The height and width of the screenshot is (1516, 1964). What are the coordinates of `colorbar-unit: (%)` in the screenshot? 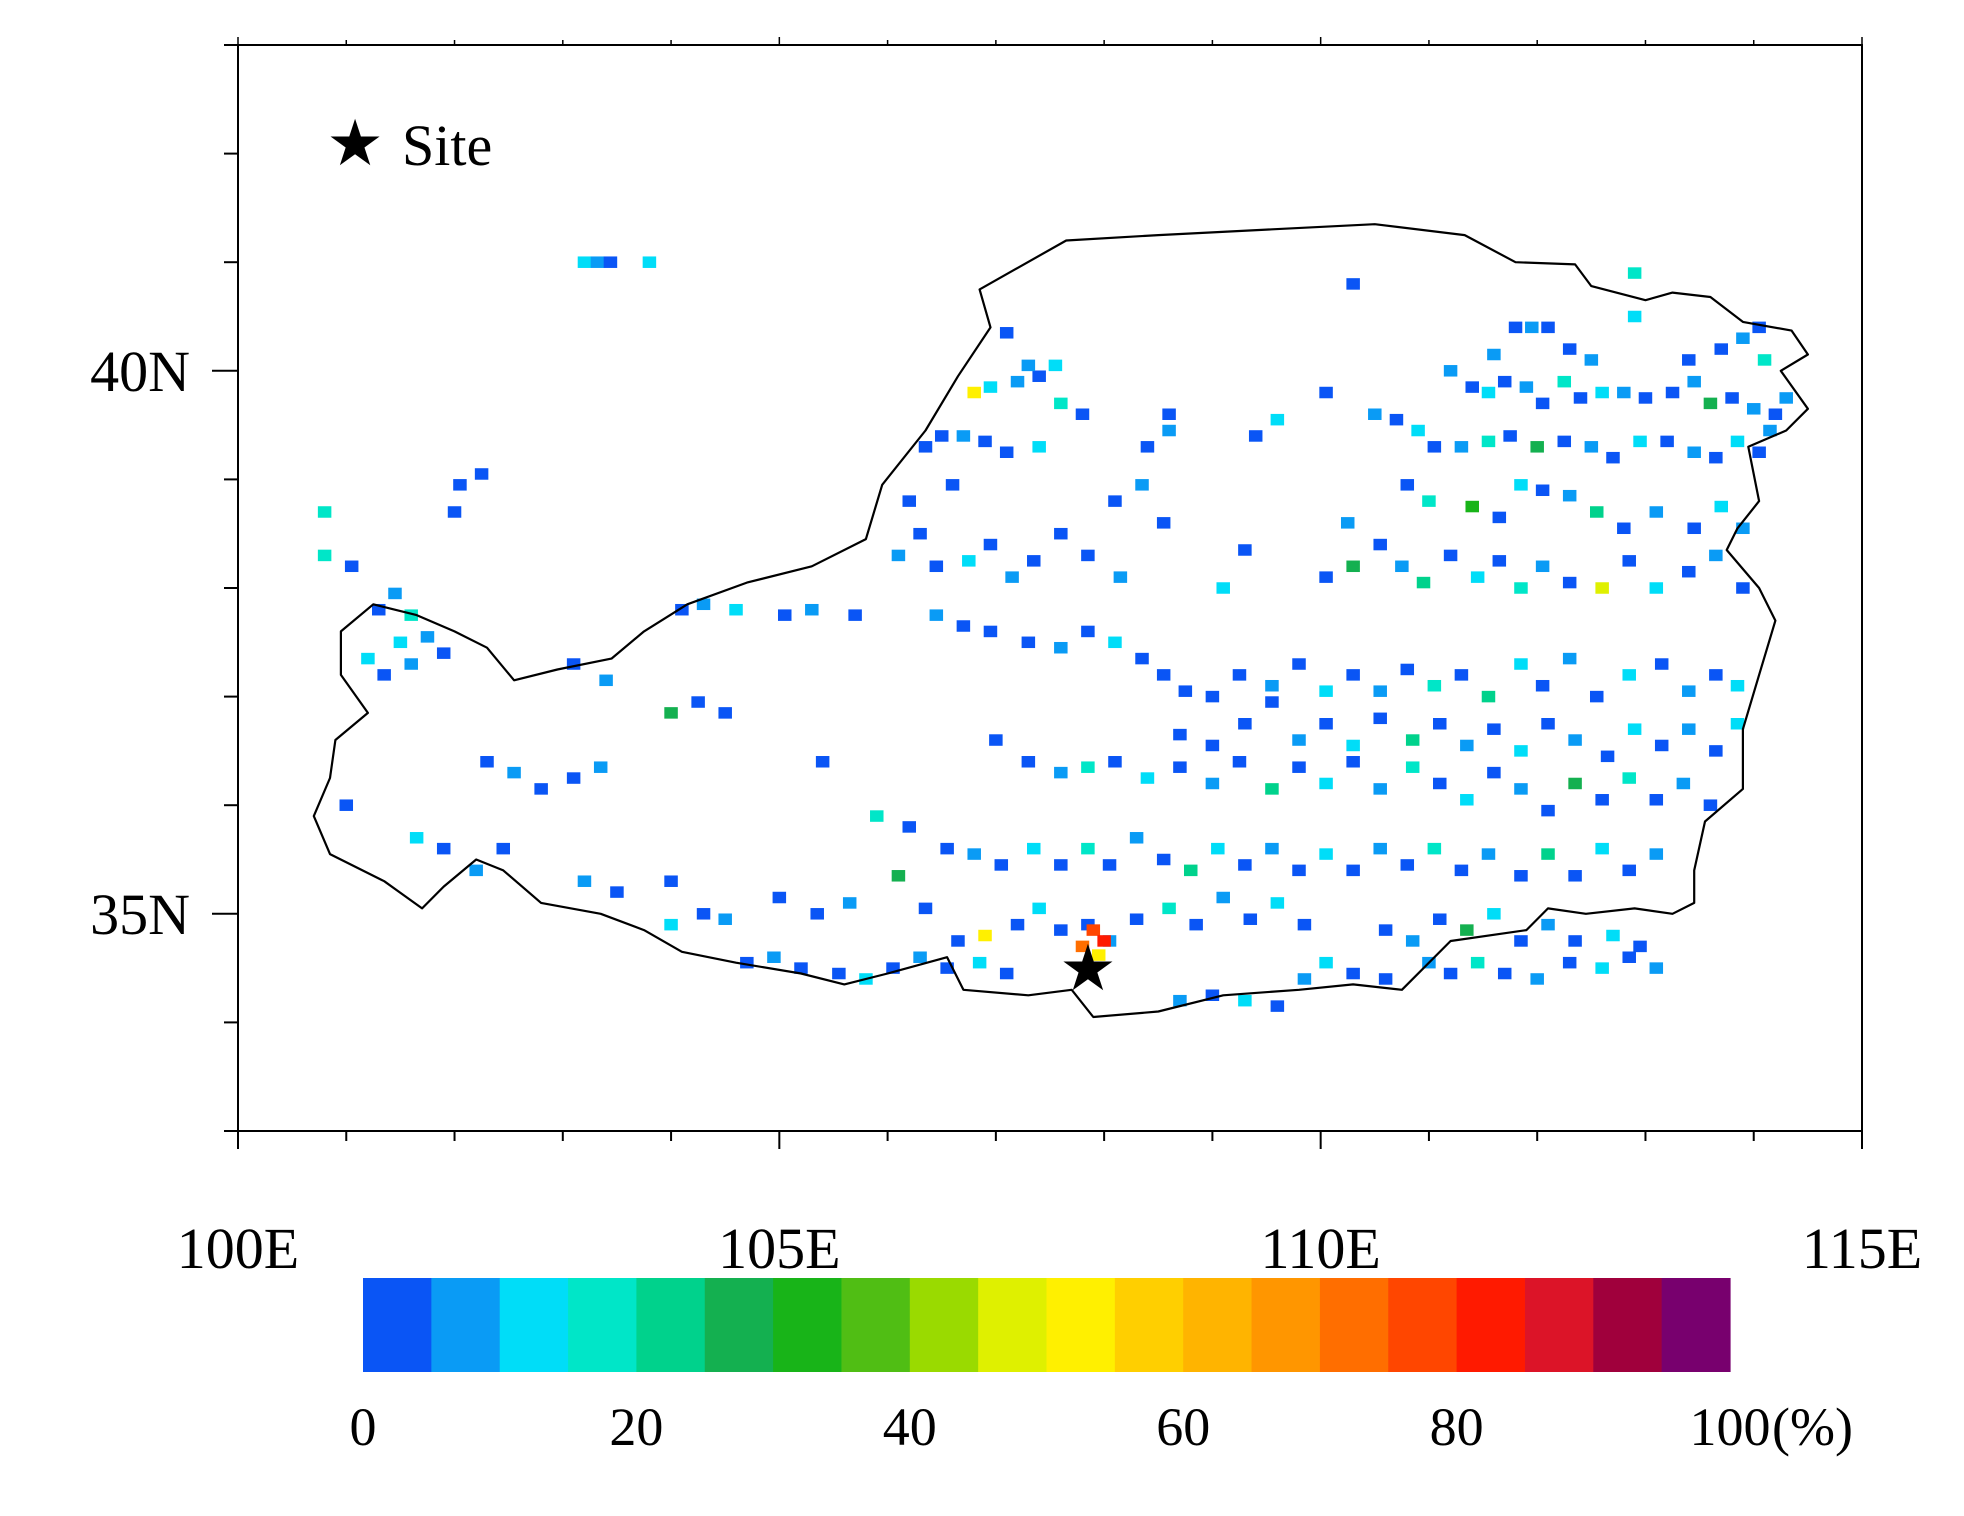 It's located at (1812, 1427).